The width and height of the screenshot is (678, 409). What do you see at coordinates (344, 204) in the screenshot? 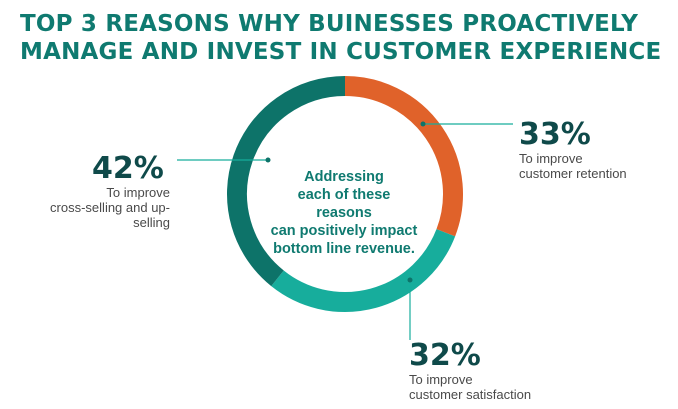
I see `center-text-line-2: each of these reasons` at bounding box center [344, 204].